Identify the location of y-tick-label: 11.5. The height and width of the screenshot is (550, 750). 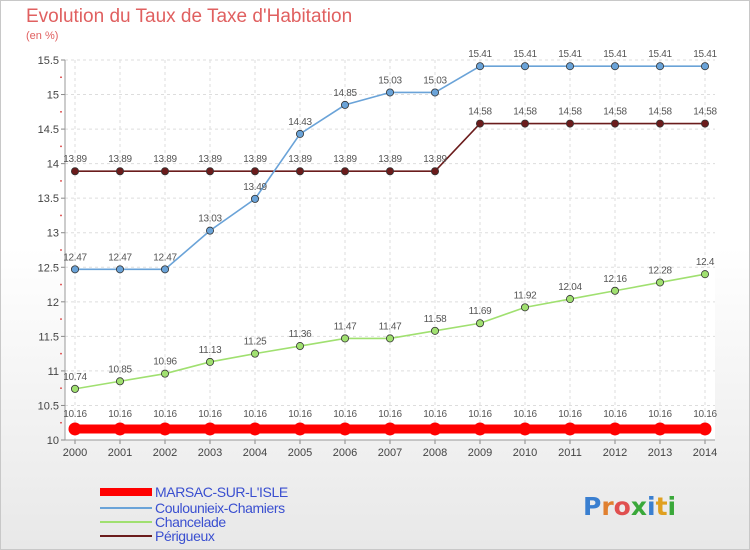
(48, 337).